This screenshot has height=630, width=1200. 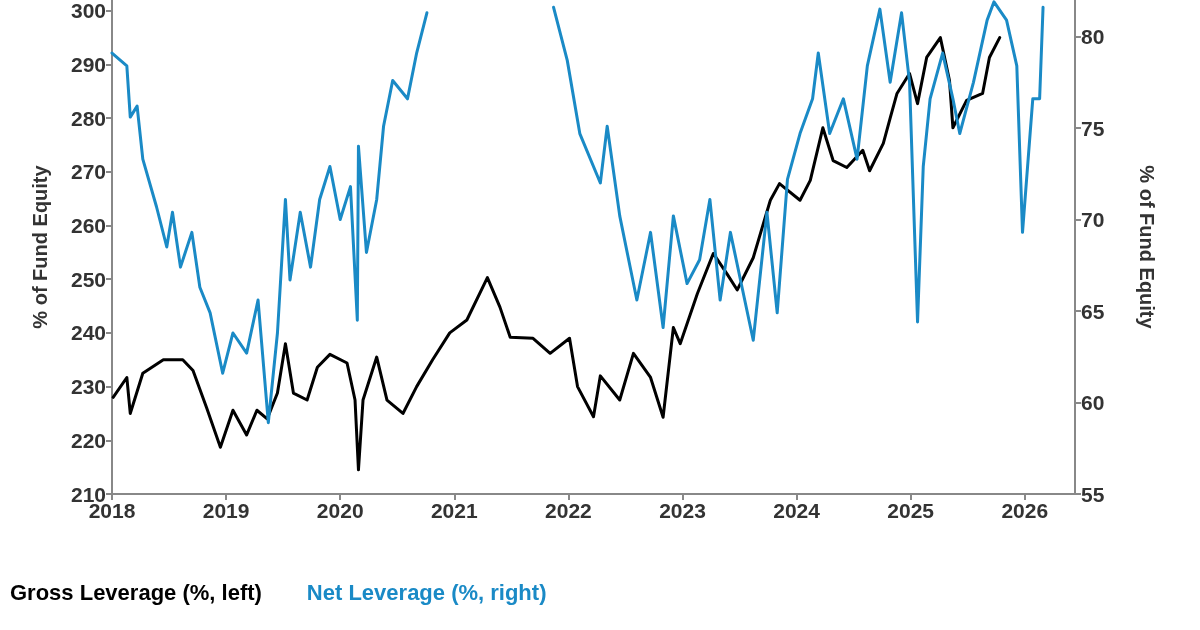 What do you see at coordinates (1093, 220) in the screenshot?
I see `y2-tick-label: 70` at bounding box center [1093, 220].